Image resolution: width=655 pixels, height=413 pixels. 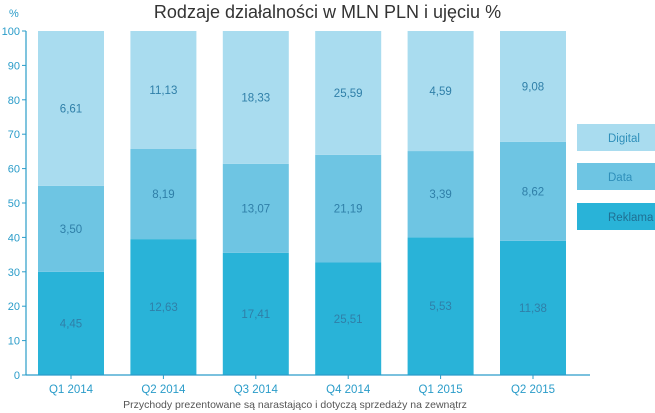 I want to click on bar-value-label: 3,50, so click(x=71, y=230).